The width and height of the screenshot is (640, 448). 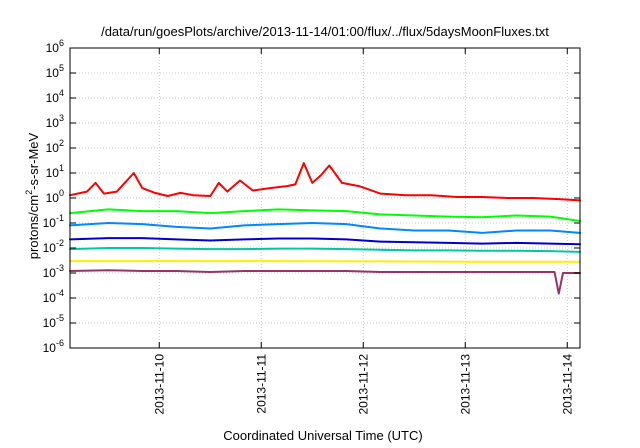 I want to click on y-tick-label: 10¹, so click(x=55, y=171).